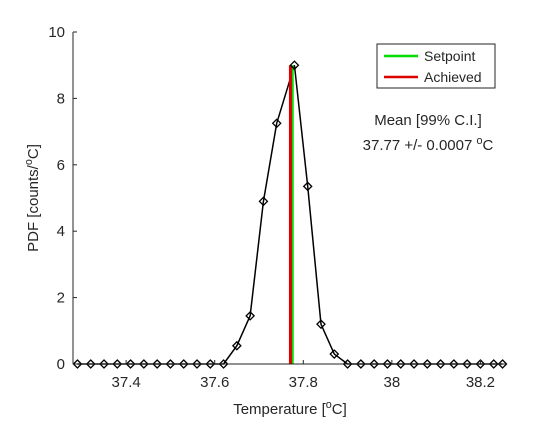 The height and width of the screenshot is (425, 560). Describe the element at coordinates (214, 382) in the screenshot. I see `x-tick-label: 37.6` at that location.